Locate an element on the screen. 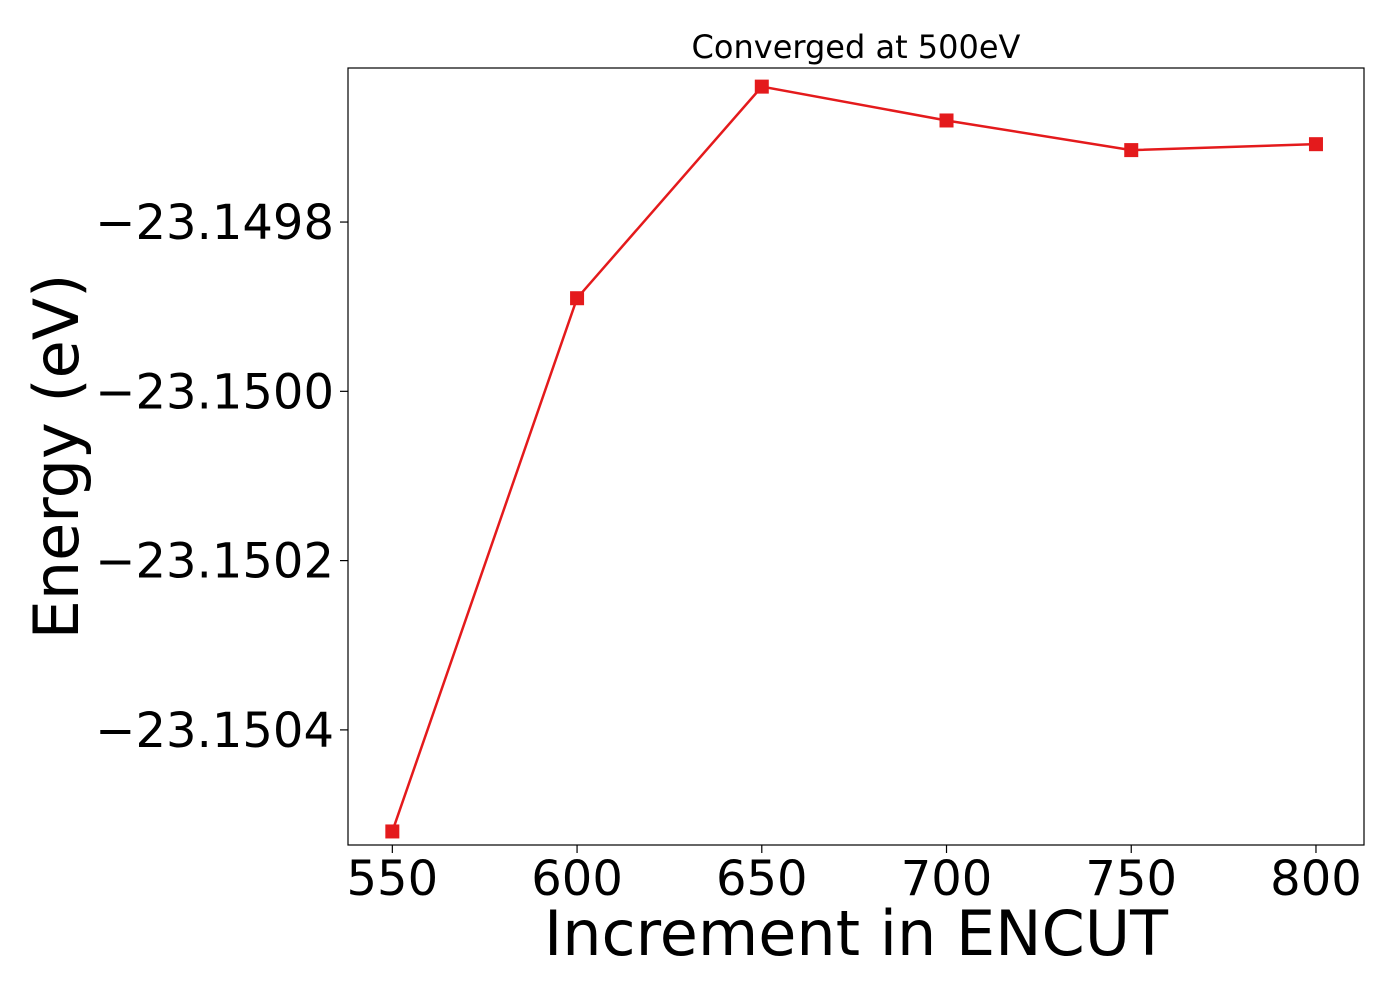  y-axis-label: Energy (eV) is located at coordinates (56, 457).